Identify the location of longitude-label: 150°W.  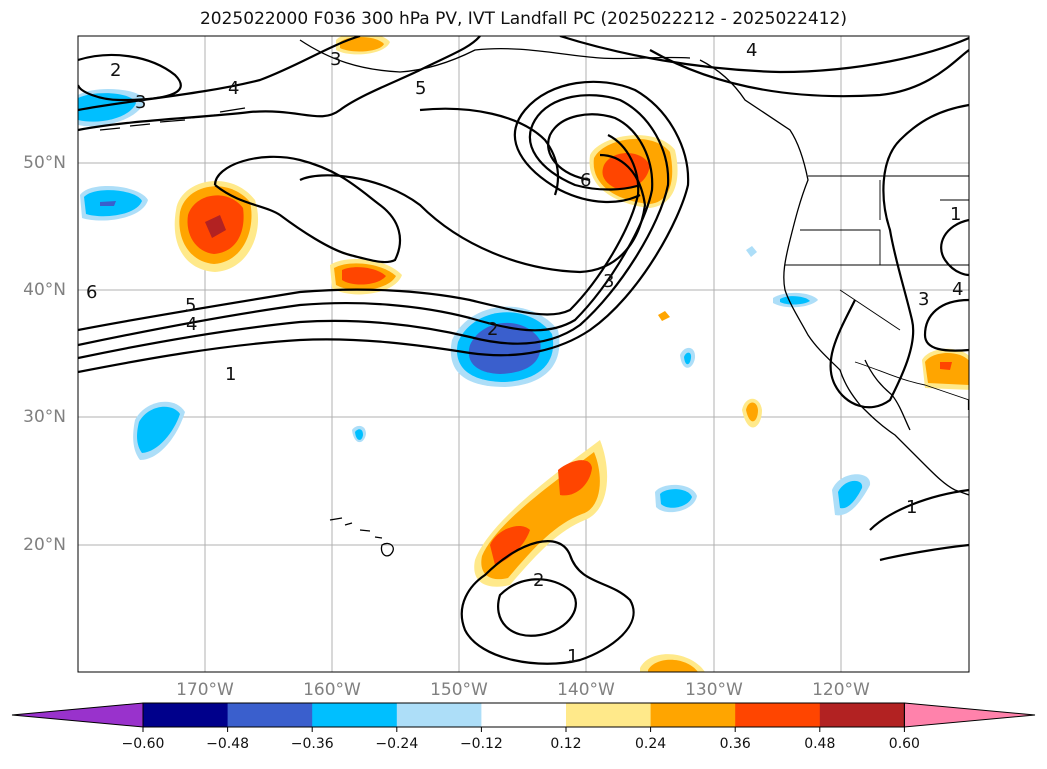
(459, 690).